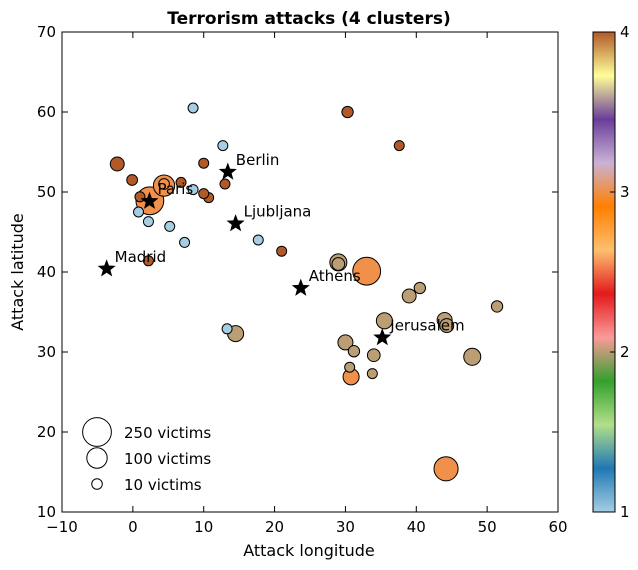 This screenshot has width=638, height=570. What do you see at coordinates (487, 527) in the screenshot?
I see `x-tick-label: 50` at bounding box center [487, 527].